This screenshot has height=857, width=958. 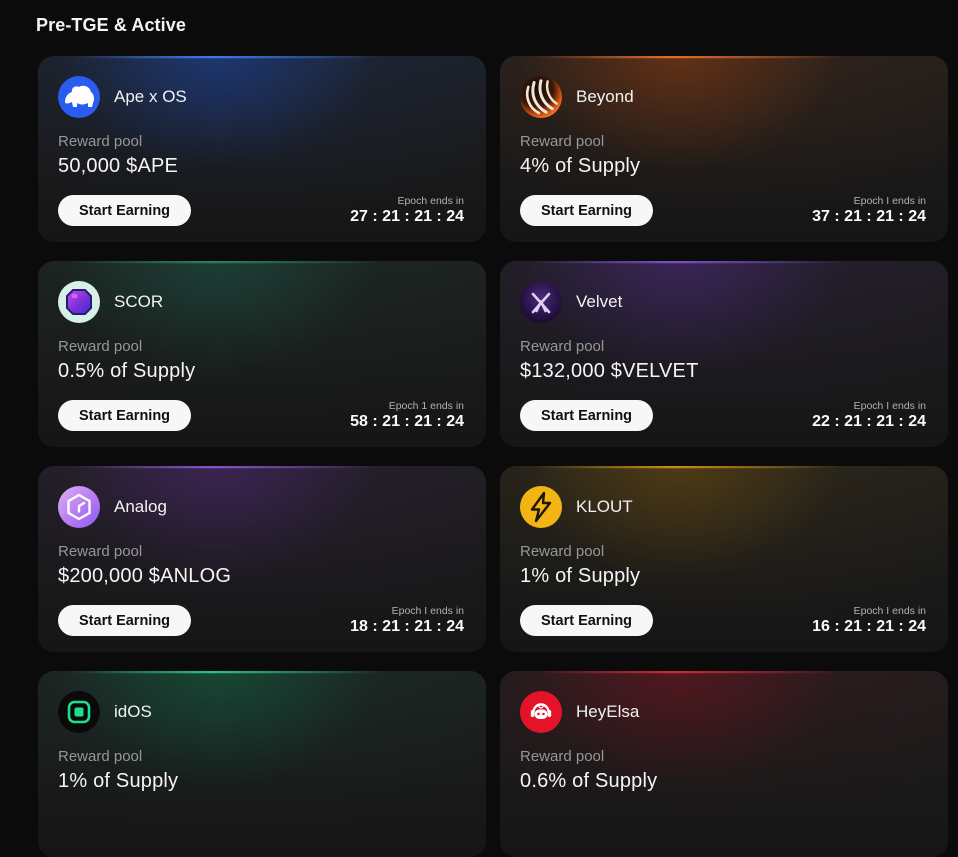 I want to click on striped-sphere-icon, so click(x=541, y=97).